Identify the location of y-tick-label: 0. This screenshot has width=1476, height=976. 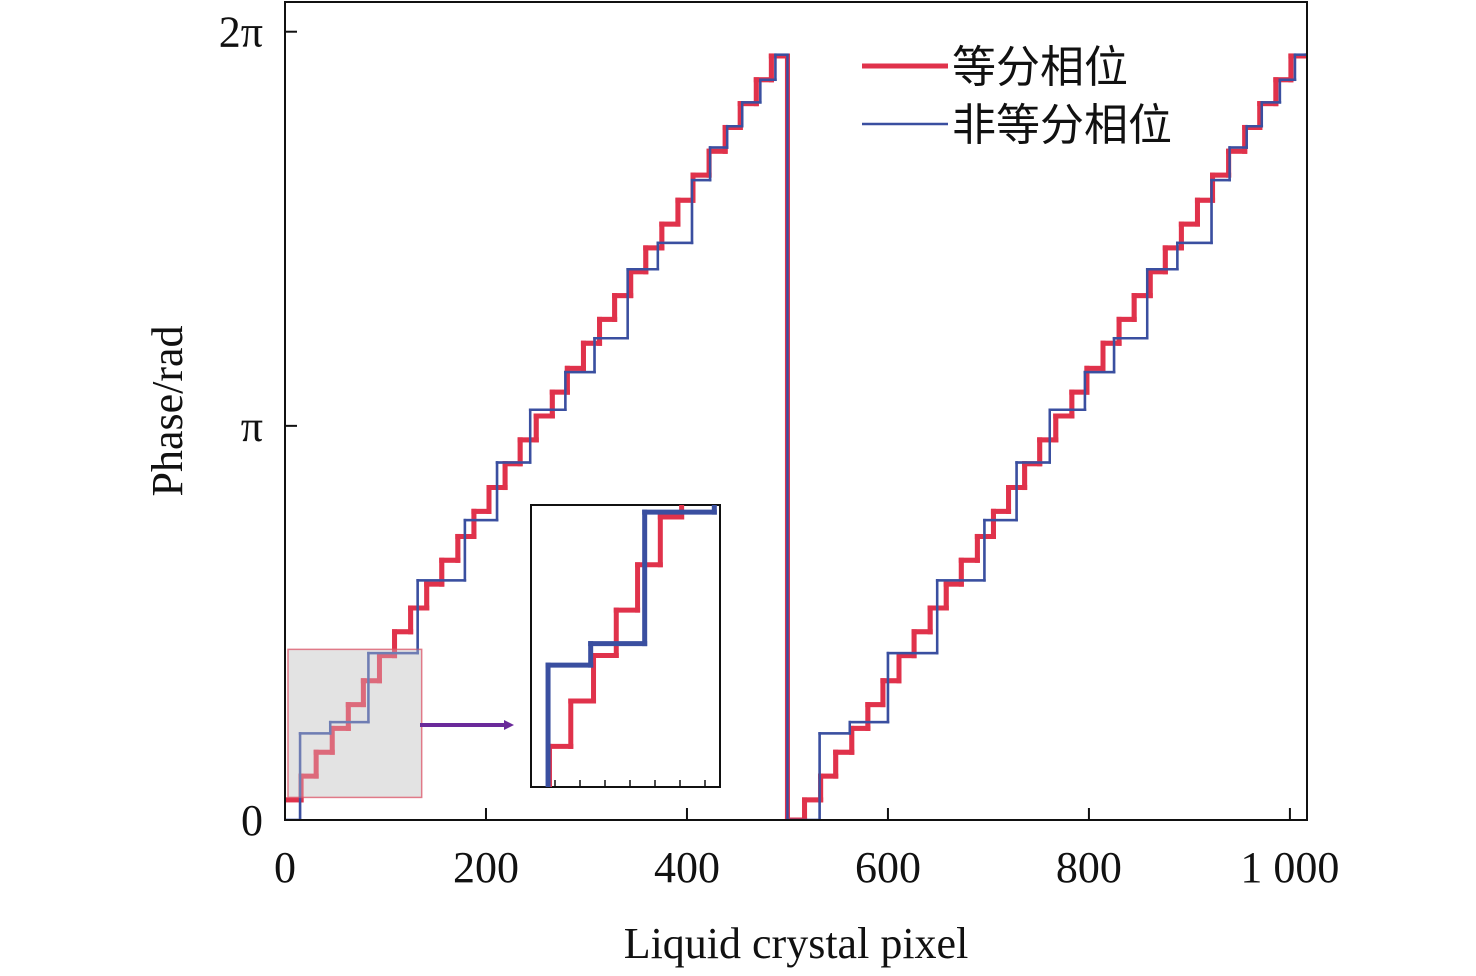
(252, 820).